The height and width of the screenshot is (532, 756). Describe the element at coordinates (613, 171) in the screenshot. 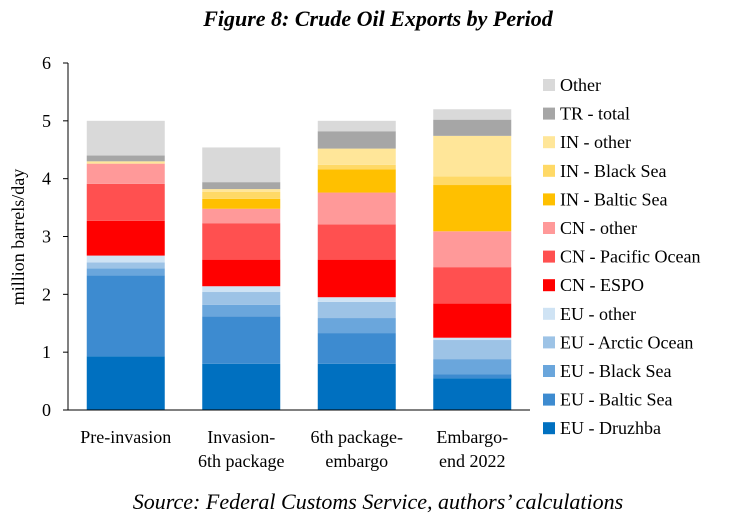

I see `legend-label: IN - Black Sea` at that location.